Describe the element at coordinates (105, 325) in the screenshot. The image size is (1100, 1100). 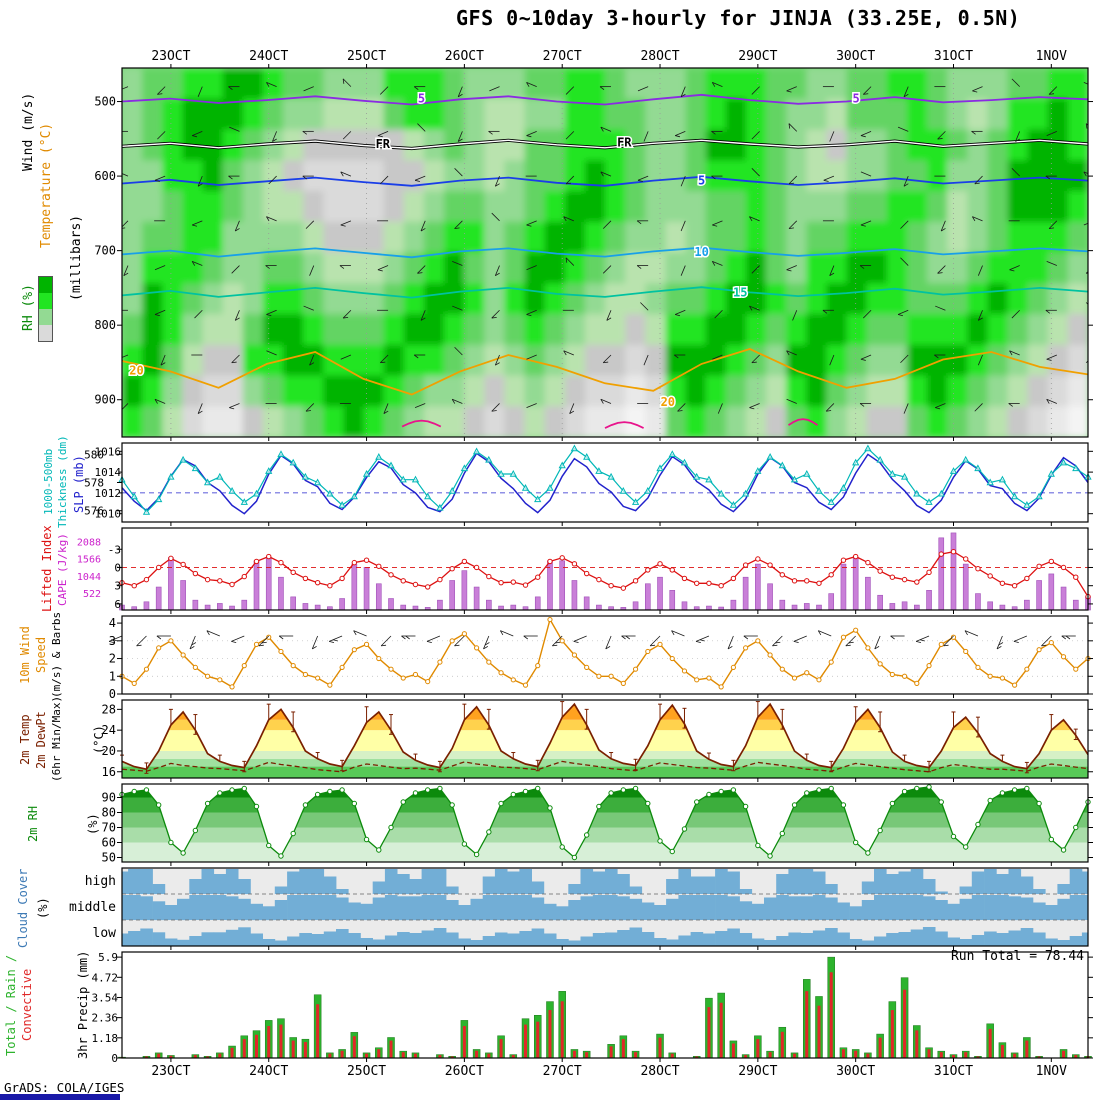
I see `svg-text: 800` at that location.